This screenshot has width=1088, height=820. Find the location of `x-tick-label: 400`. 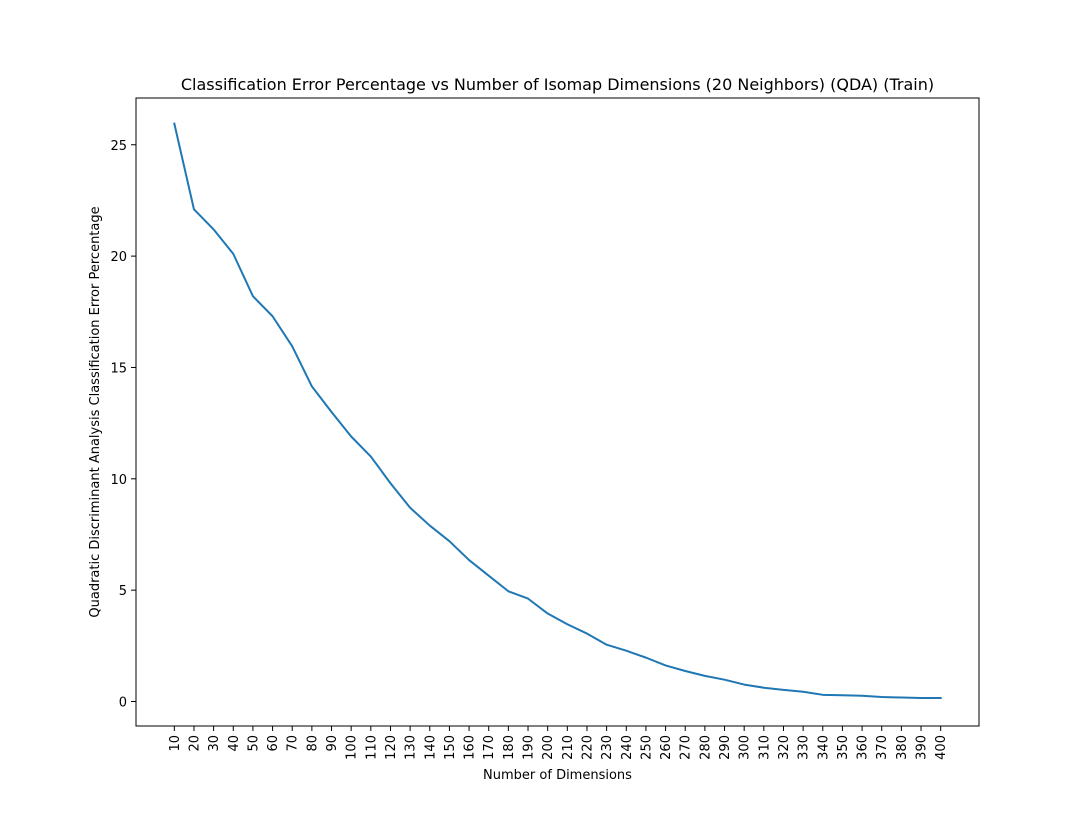

x-tick-label: 400 is located at coordinates (941, 747).